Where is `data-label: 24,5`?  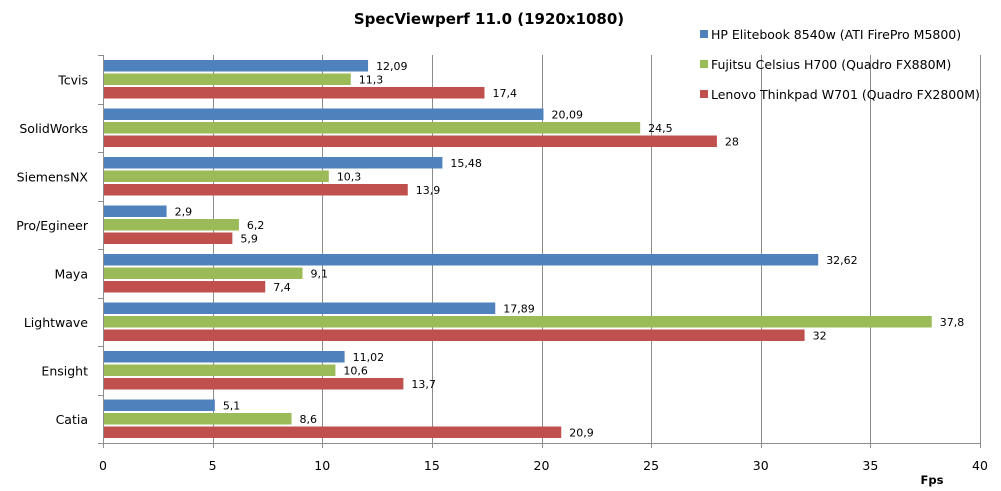
data-label: 24,5 is located at coordinates (660, 128).